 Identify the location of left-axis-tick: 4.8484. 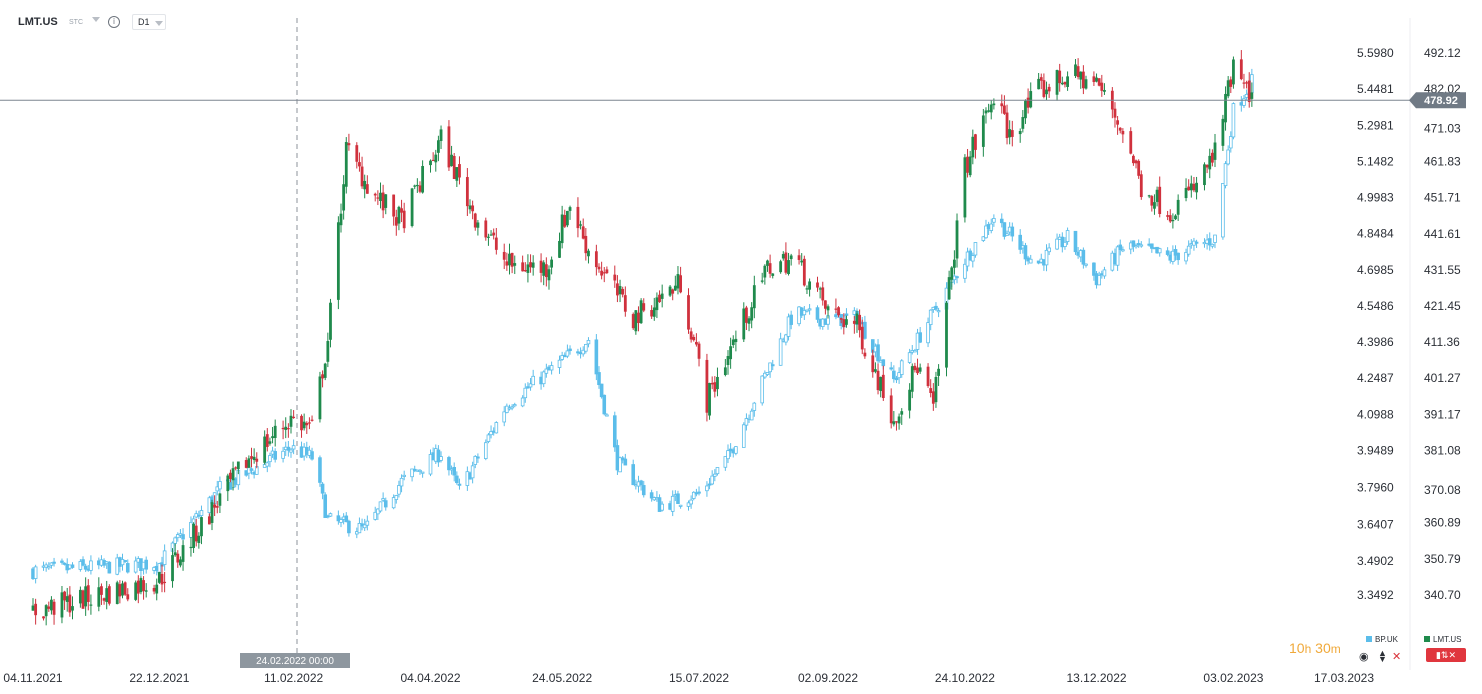
(1375, 234).